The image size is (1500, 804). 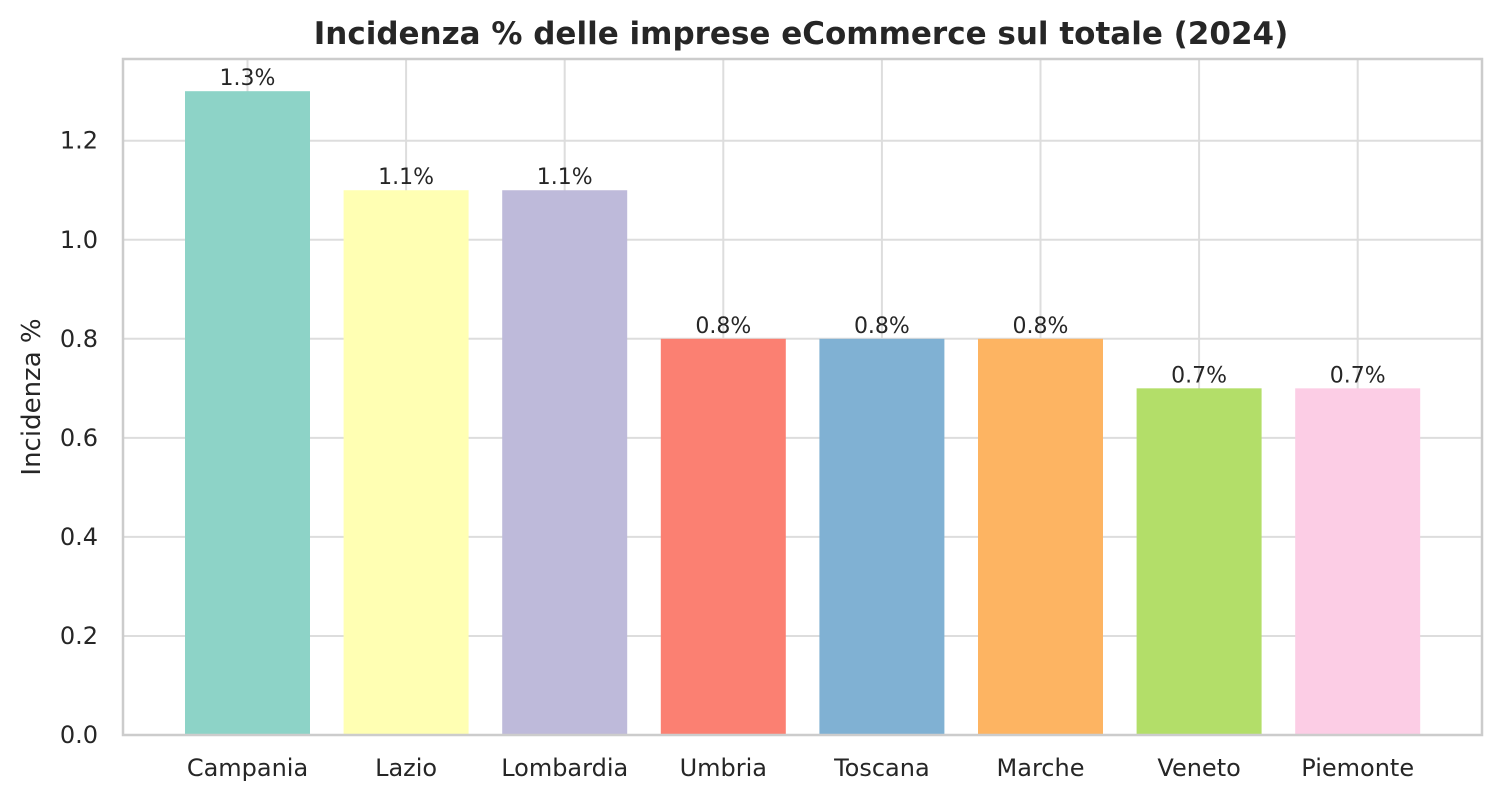 I want to click on x-tick-label: Umbria, so click(x=723, y=768).